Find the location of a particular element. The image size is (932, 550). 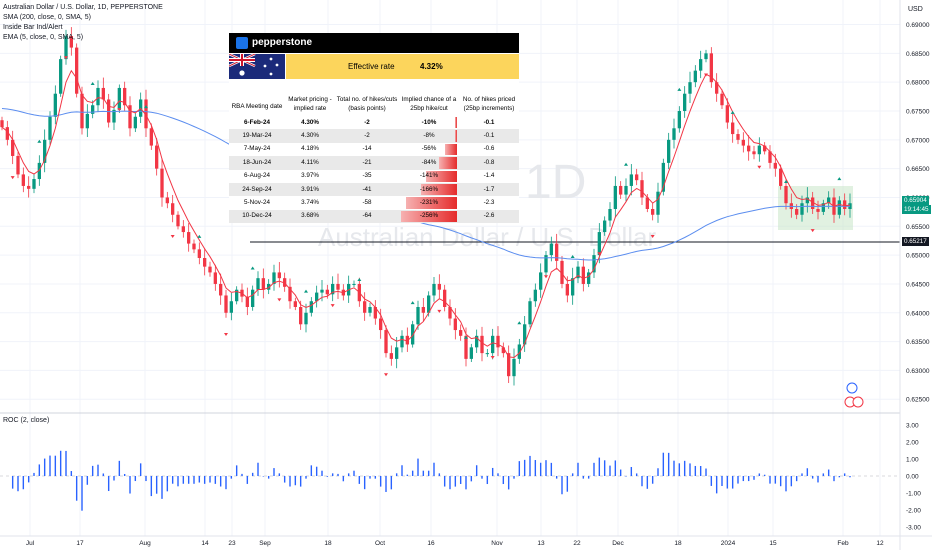

meeting-date-cell: 6-Aug-24 is located at coordinates (257, 176).